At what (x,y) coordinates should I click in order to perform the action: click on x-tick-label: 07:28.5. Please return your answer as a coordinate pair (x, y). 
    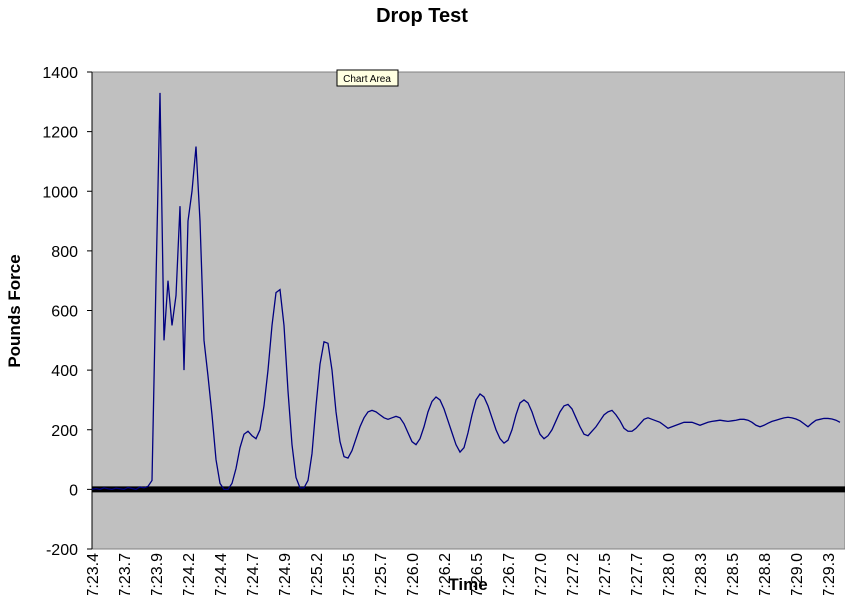
    Looking at the image, I should click on (733, 574).